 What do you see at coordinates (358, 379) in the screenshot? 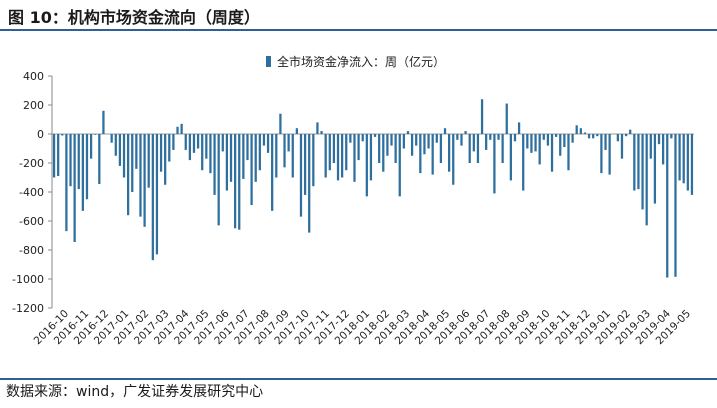
I see `source-rule` at bounding box center [358, 379].